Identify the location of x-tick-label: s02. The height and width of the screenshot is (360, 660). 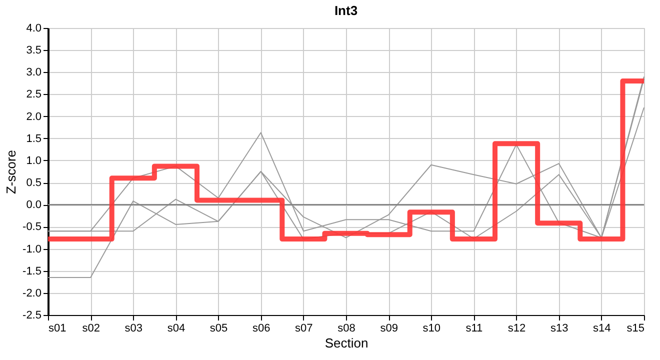
(91, 328).